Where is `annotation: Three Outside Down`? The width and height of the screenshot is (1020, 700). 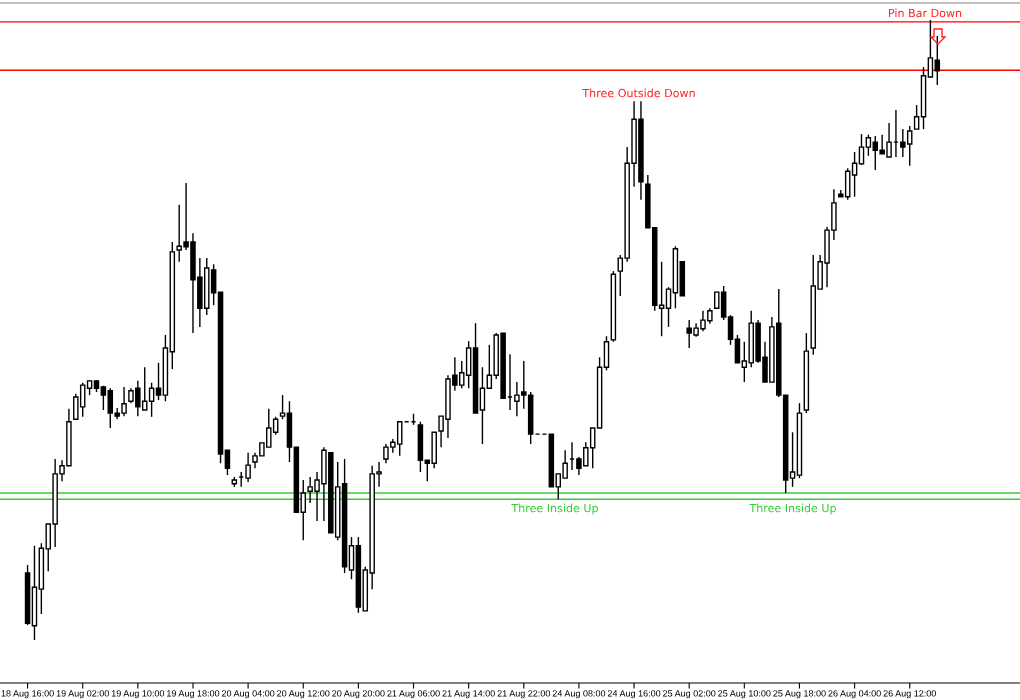 annotation: Three Outside Down is located at coordinates (638, 93).